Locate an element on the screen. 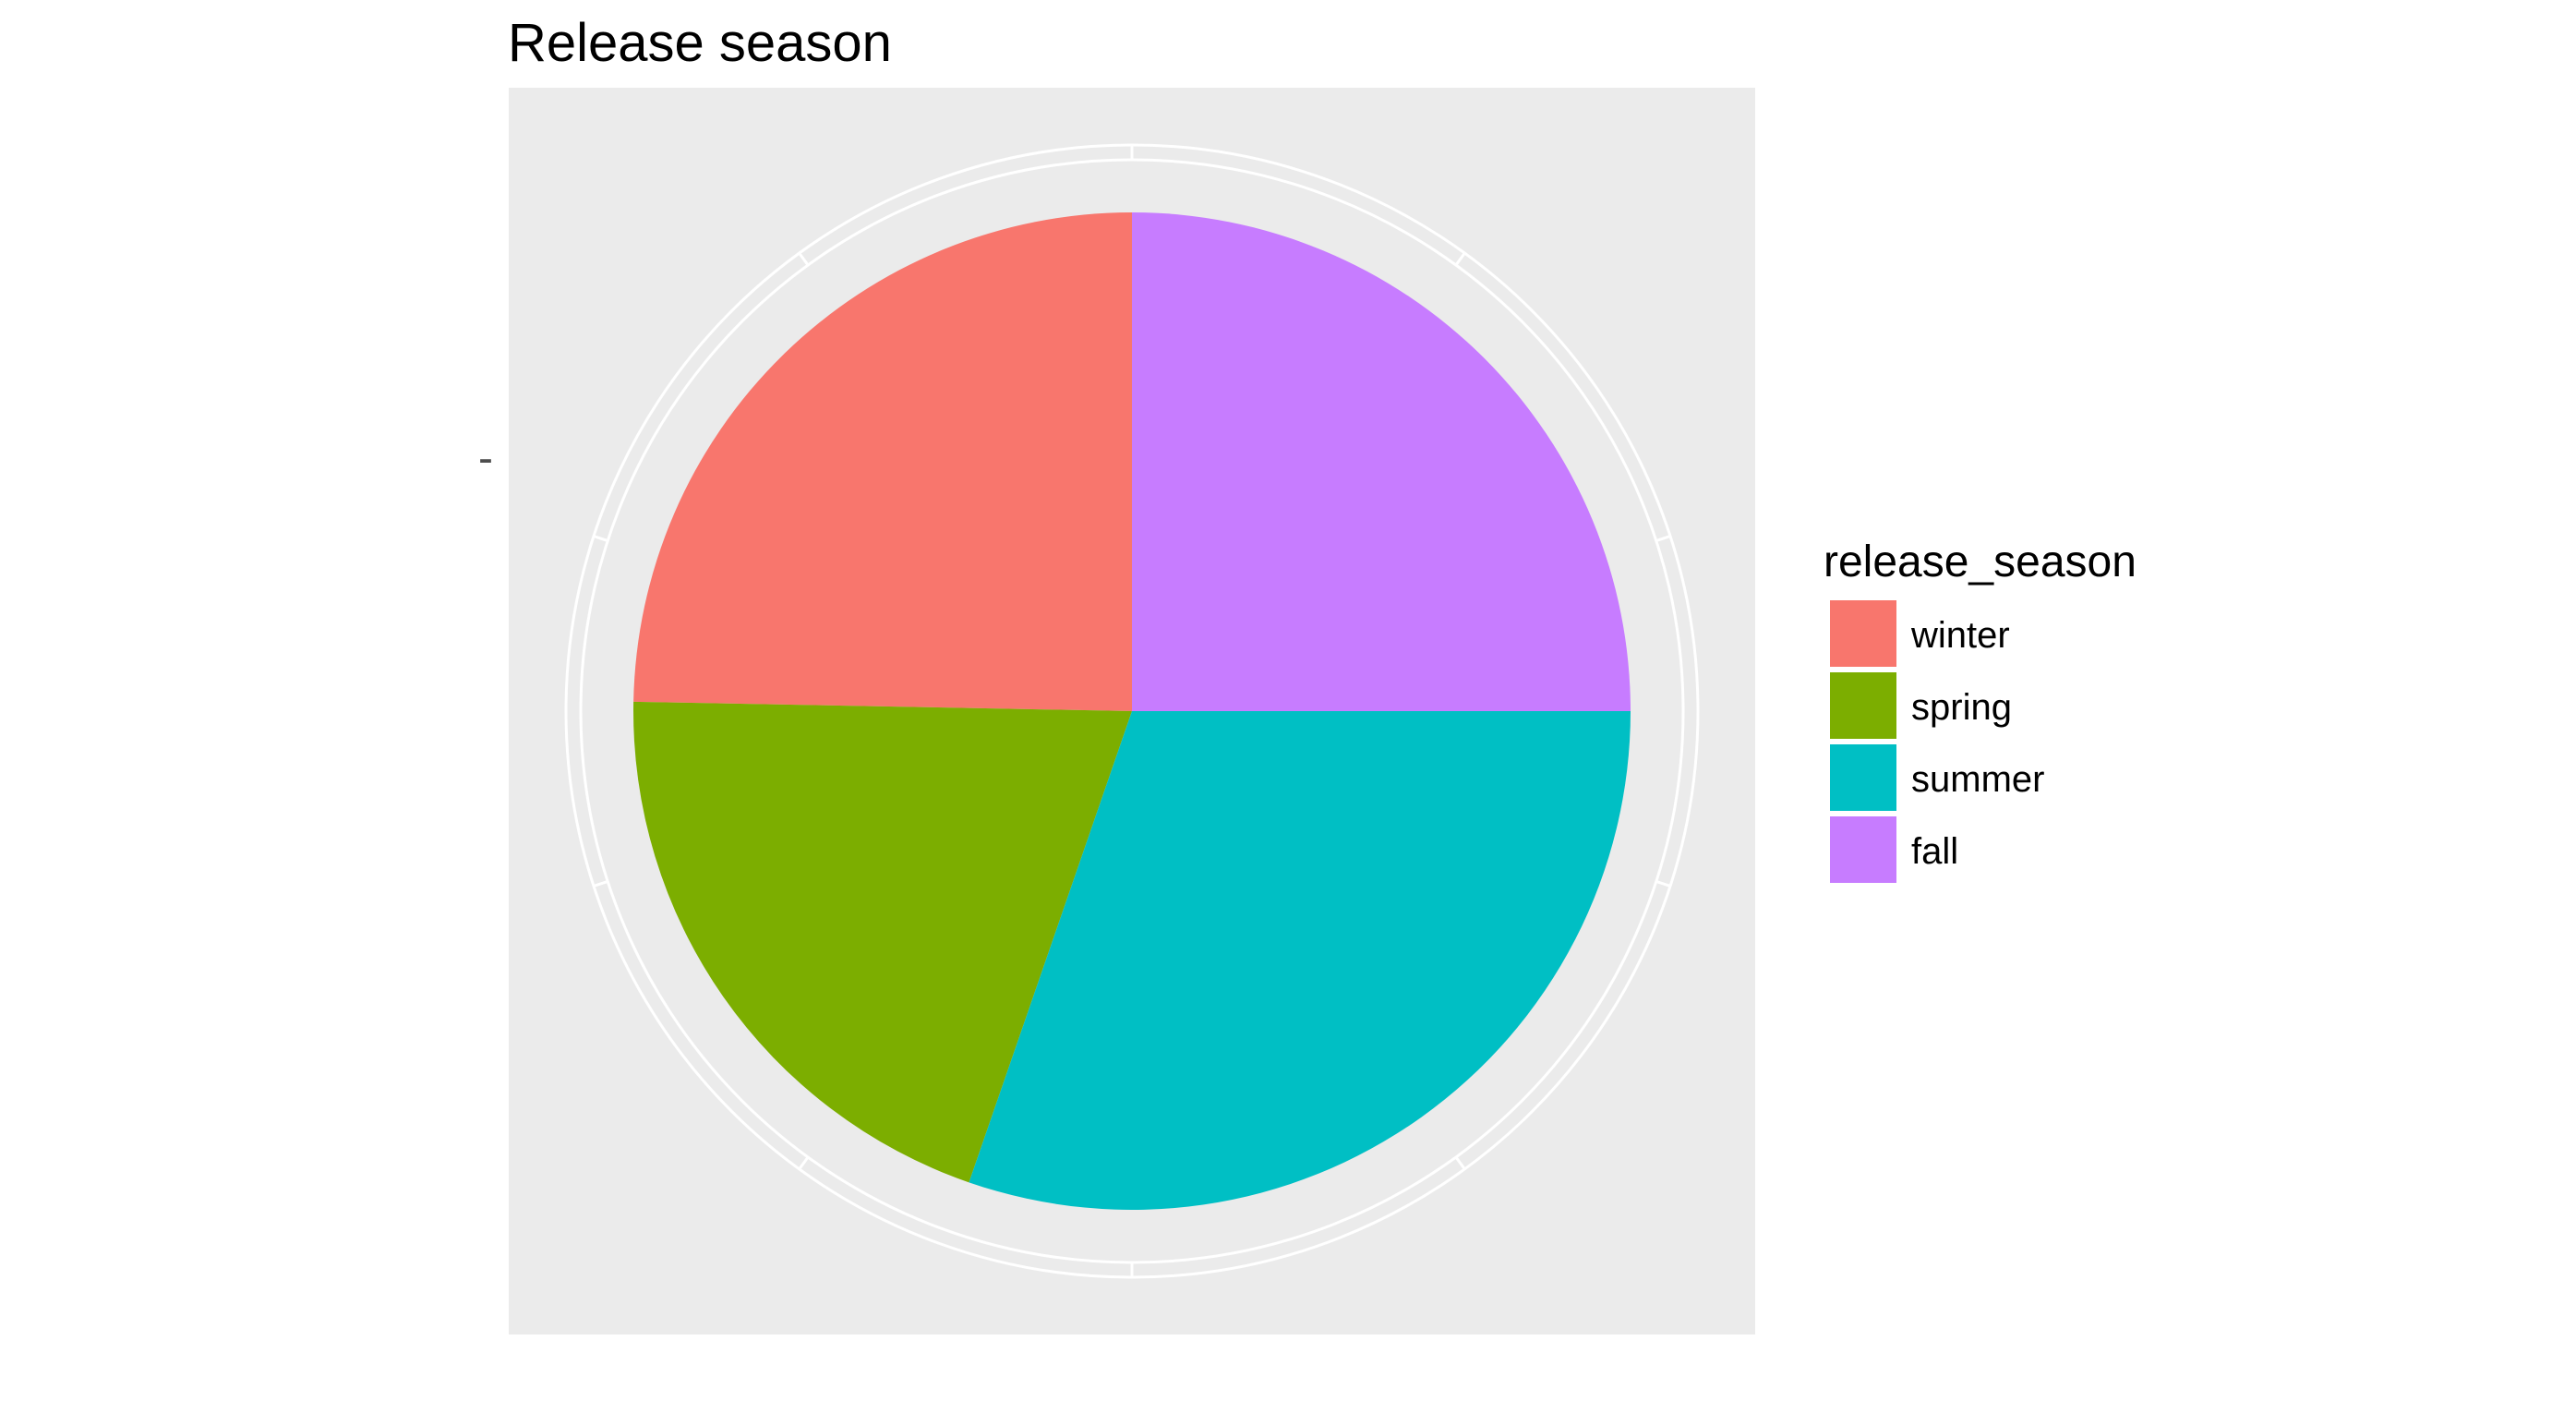 This screenshot has height=1413, width=2576. legend: release_season winter spring summer fall is located at coordinates (1980, 710).